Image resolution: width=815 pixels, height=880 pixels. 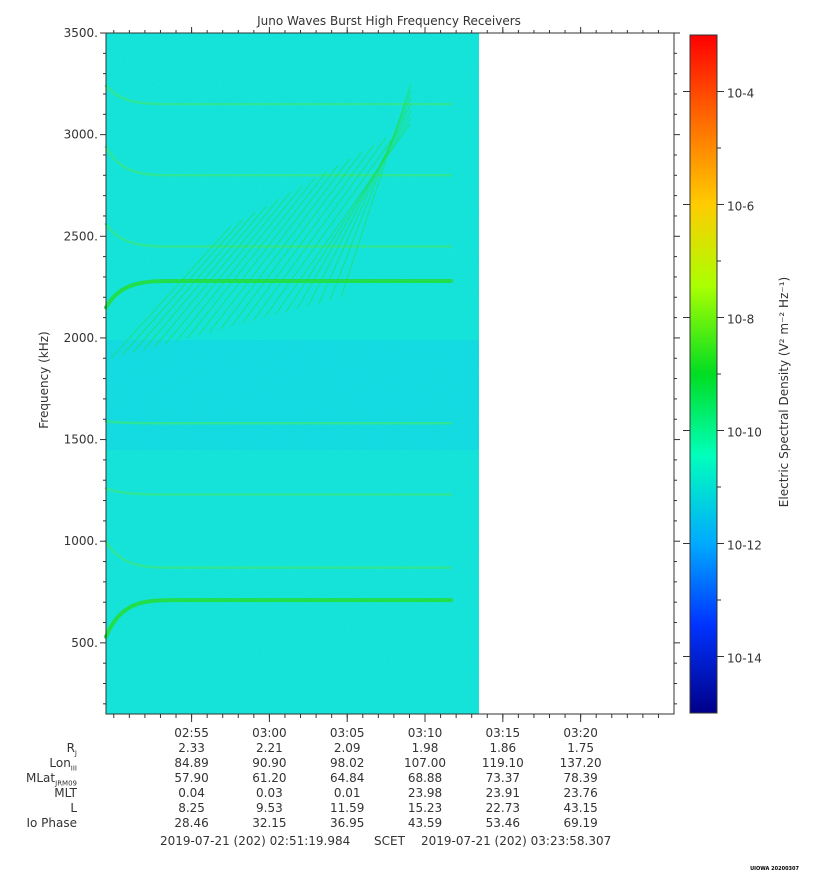 What do you see at coordinates (425, 733) in the screenshot?
I see `x-tick-label: 03:10` at bounding box center [425, 733].